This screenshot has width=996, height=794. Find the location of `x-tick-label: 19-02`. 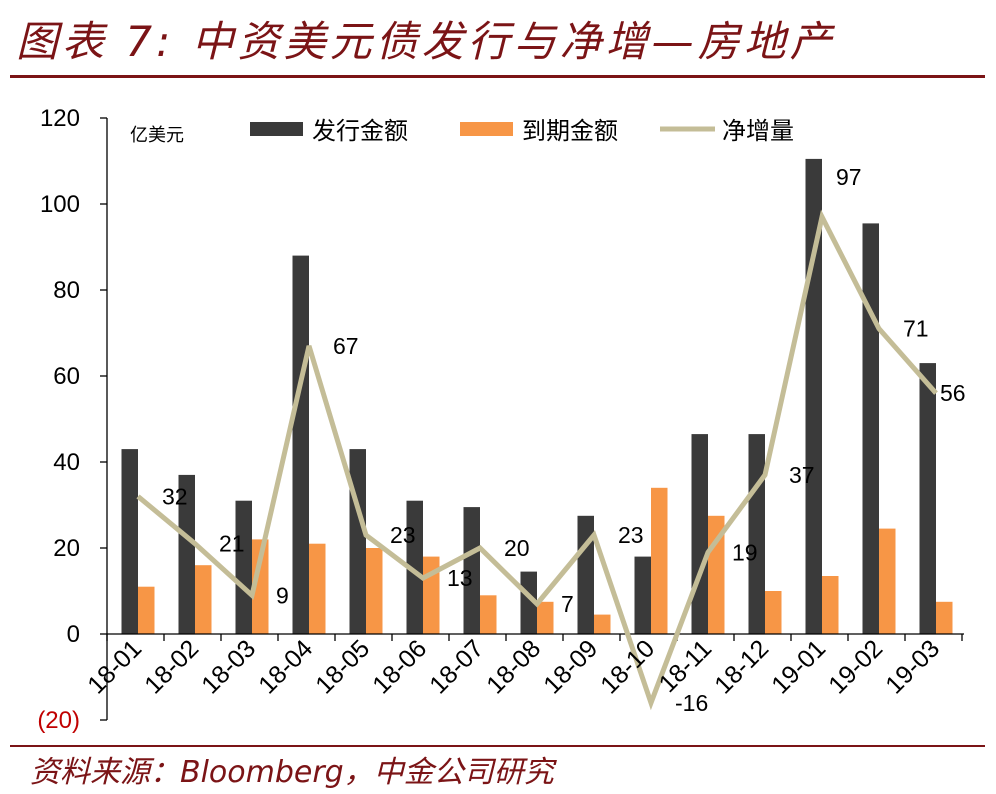

x-tick-label: 19-02 is located at coordinates (855, 666).